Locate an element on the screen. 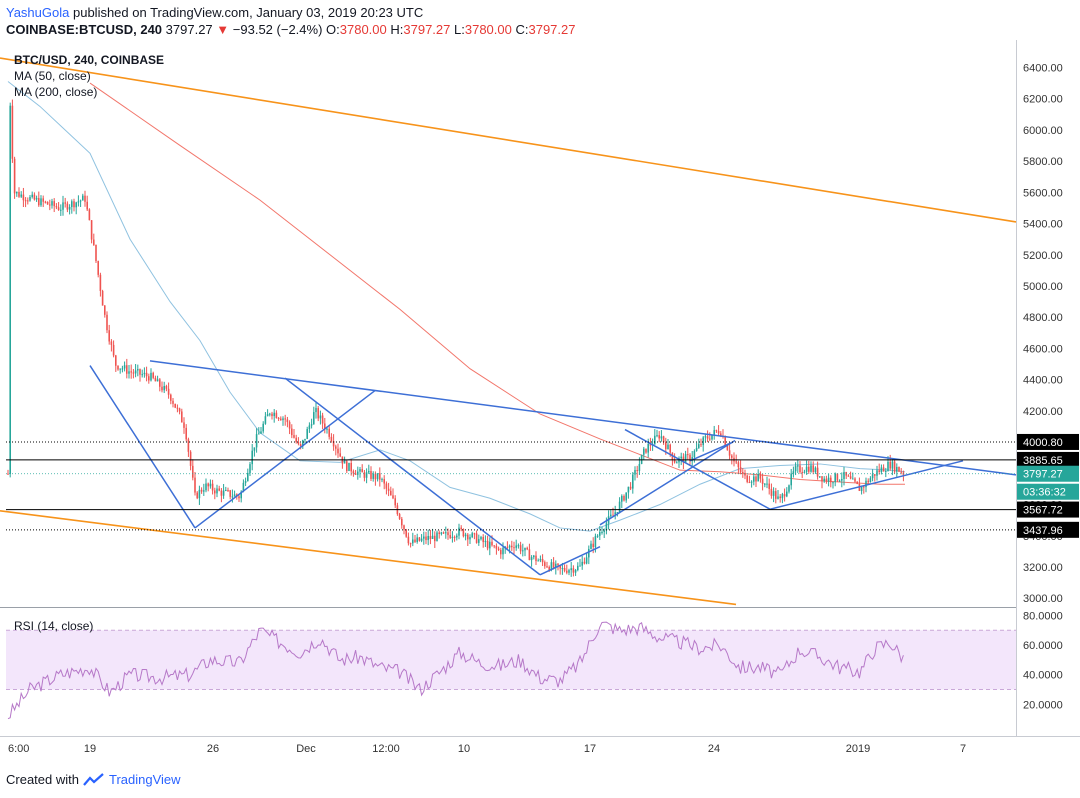 The image size is (1080, 798). down-arrow-icon: ▼ is located at coordinates (223, 29).